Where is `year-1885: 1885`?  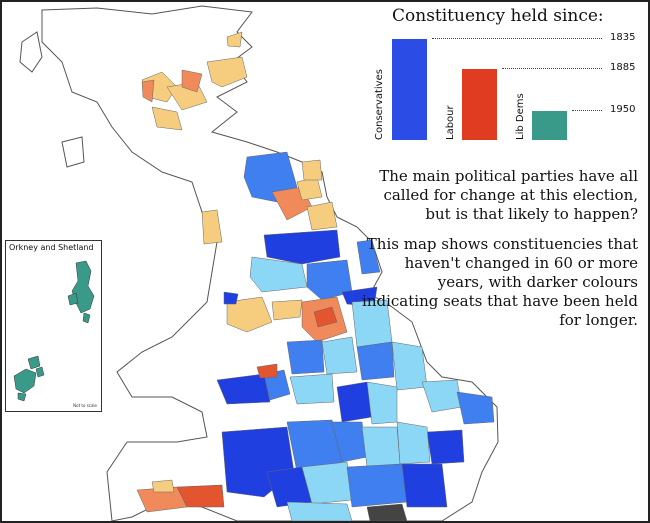
year-1885: 1885 is located at coordinates (623, 67).